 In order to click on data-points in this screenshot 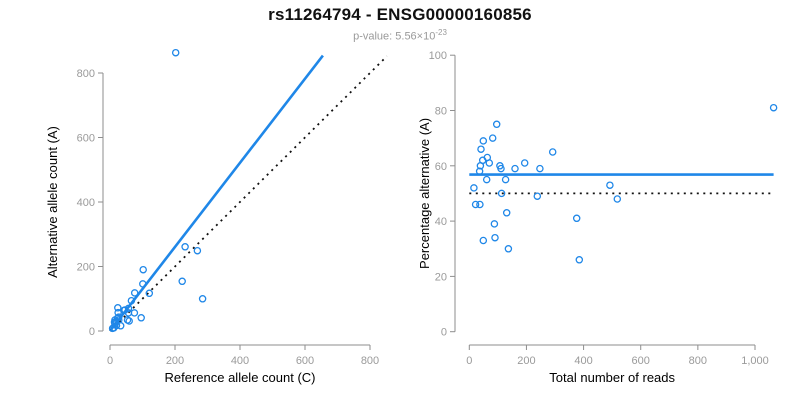, I will do `click(157, 190)`.